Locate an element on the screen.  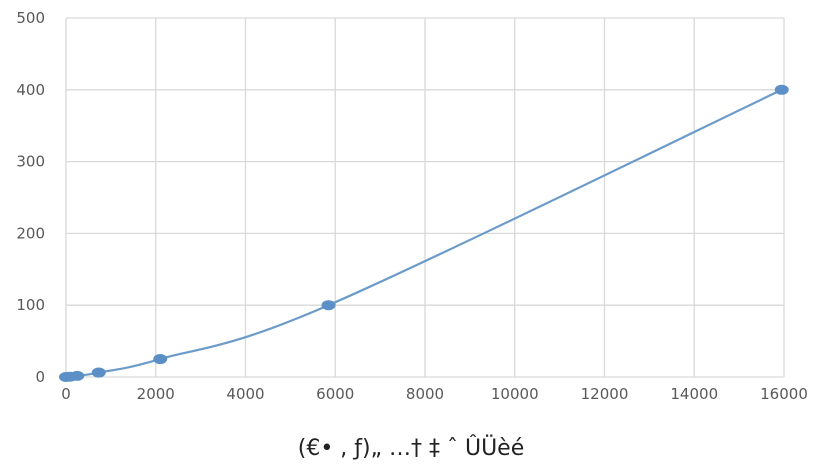
y-tick-label: 0 is located at coordinates (40, 377).